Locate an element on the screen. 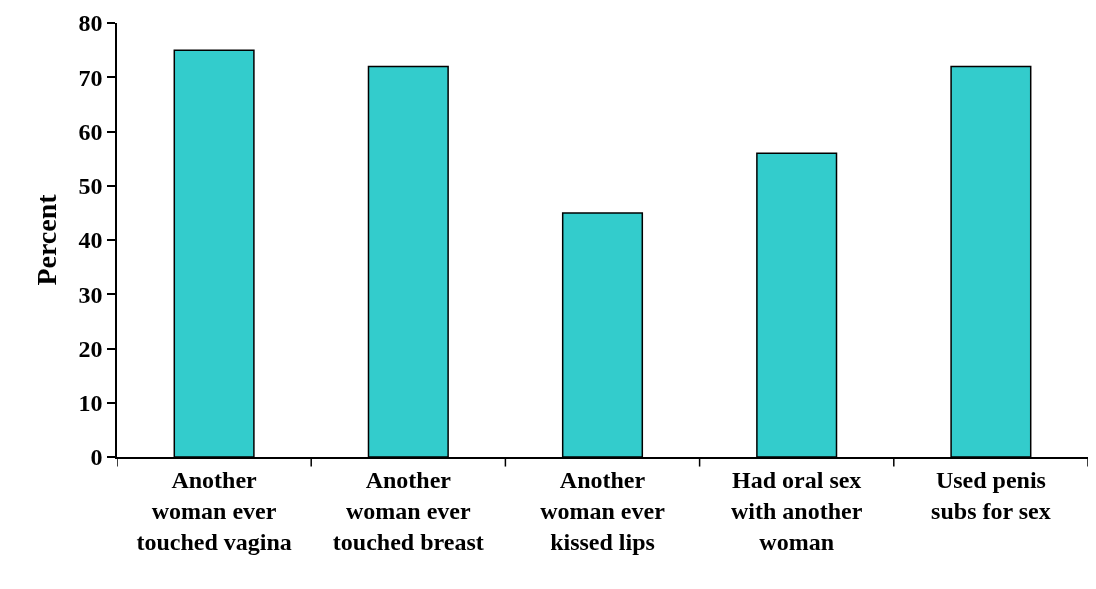 Image resolution: width=1096 pixels, height=589 pixels. y-tick-label: 30 is located at coordinates (90, 294).